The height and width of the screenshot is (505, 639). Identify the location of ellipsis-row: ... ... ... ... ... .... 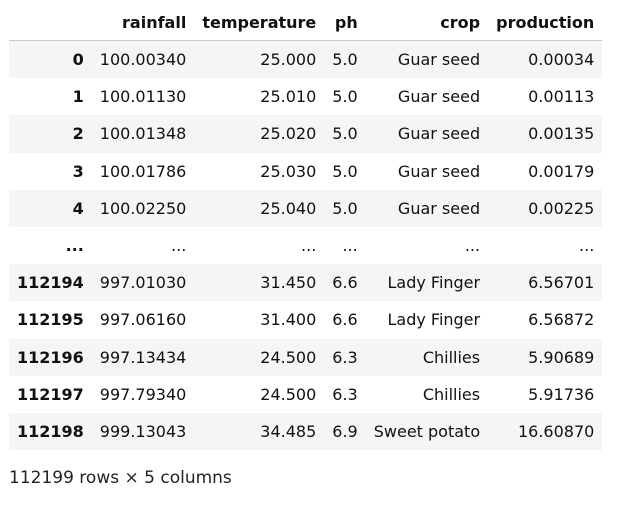
(306, 245).